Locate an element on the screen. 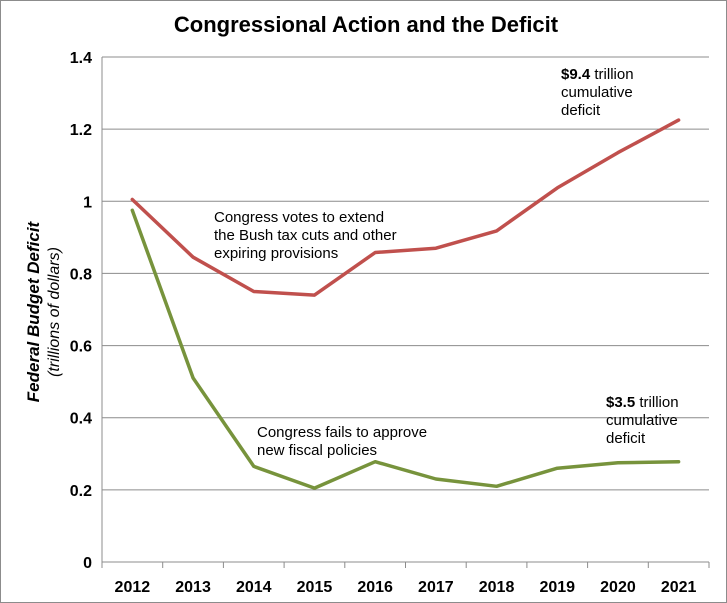  annotation-bottom-total-amount: $3.5 is located at coordinates (620, 402).